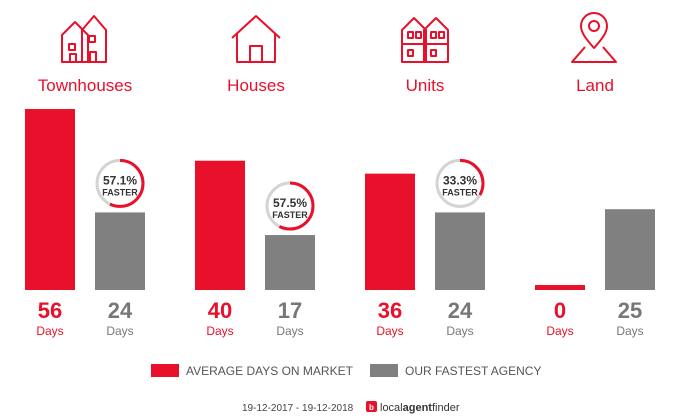 Image resolution: width=700 pixels, height=420 pixels. Describe the element at coordinates (120, 251) in the screenshot. I see `bar-fastest-townhouses` at that location.